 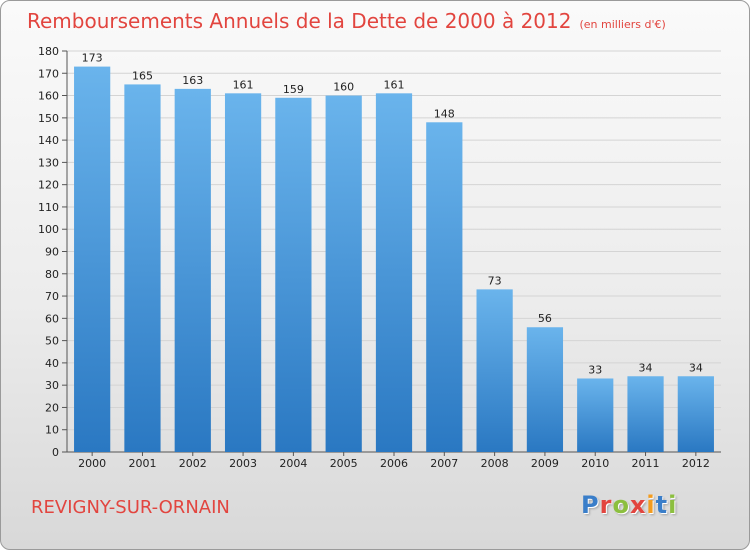 What do you see at coordinates (52, 385) in the screenshot?
I see `y-tick-label: 30` at bounding box center [52, 385].